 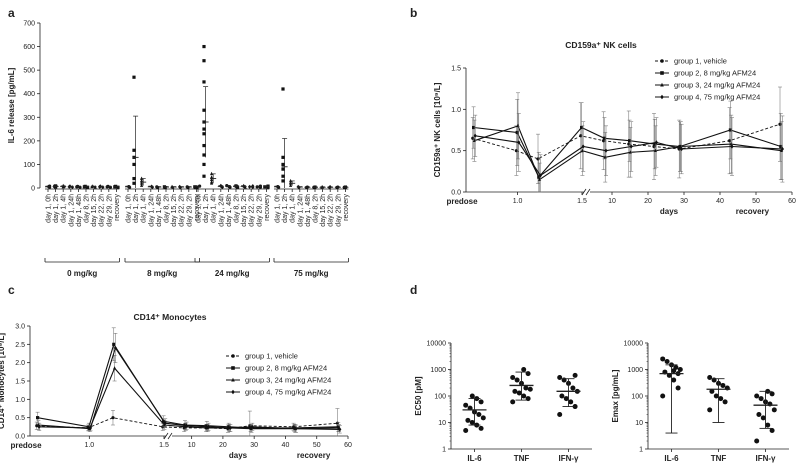 I want to click on x-tick-label: 30, so click(x=254, y=445).